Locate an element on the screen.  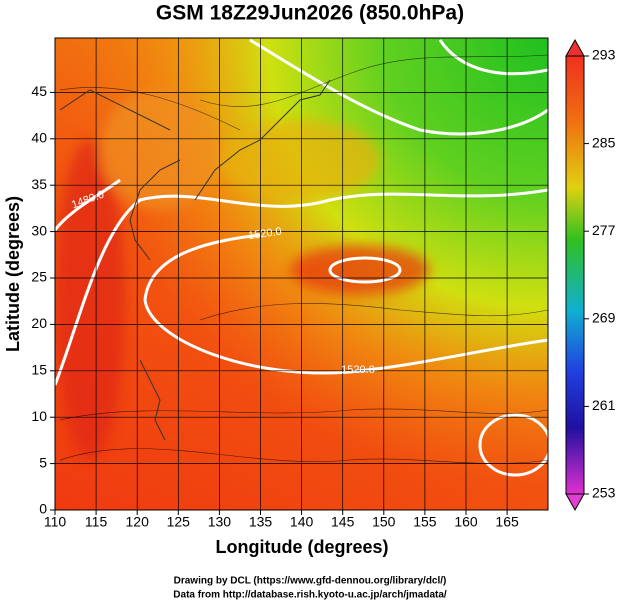
x-tick-label: 125 is located at coordinates (179, 522).